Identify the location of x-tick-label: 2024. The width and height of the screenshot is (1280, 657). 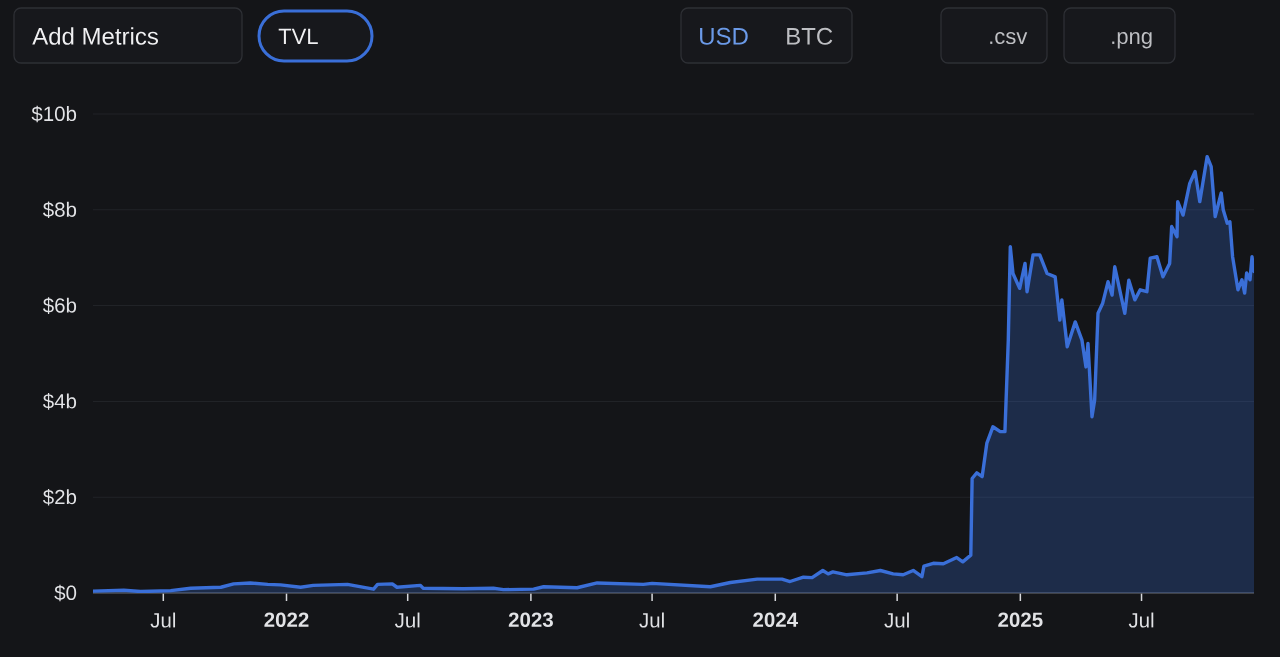
(775, 620).